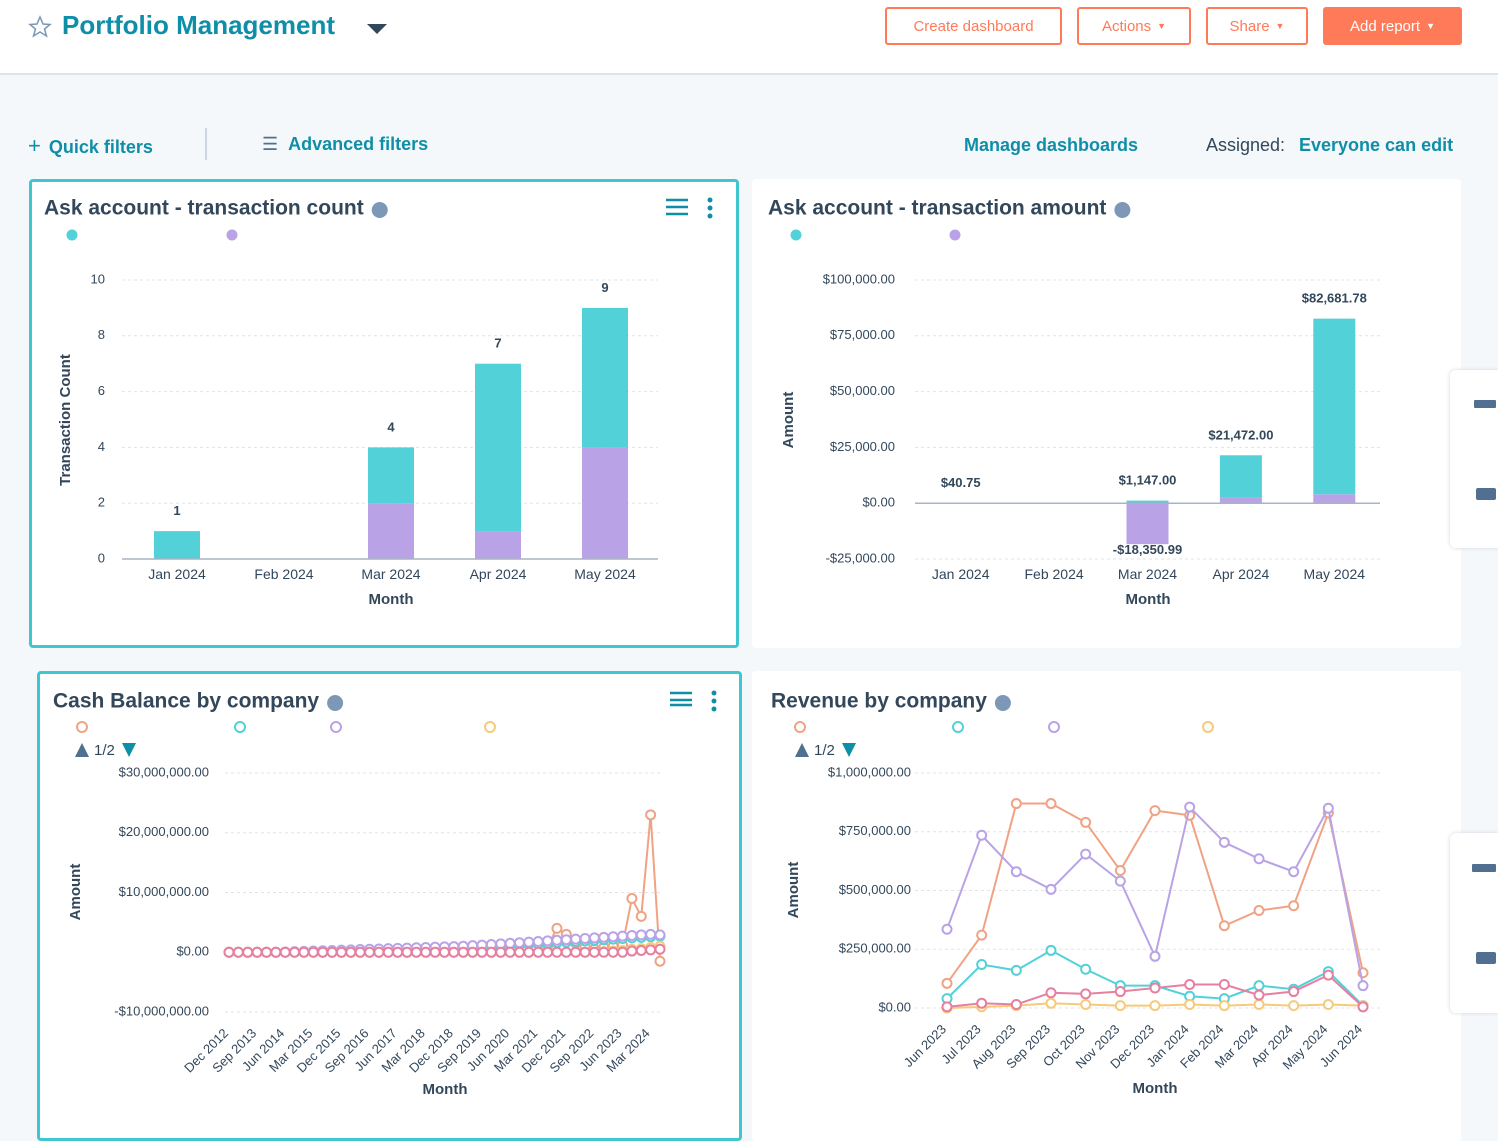  I want to click on y-tick-label: $100,000.00, so click(859, 278).